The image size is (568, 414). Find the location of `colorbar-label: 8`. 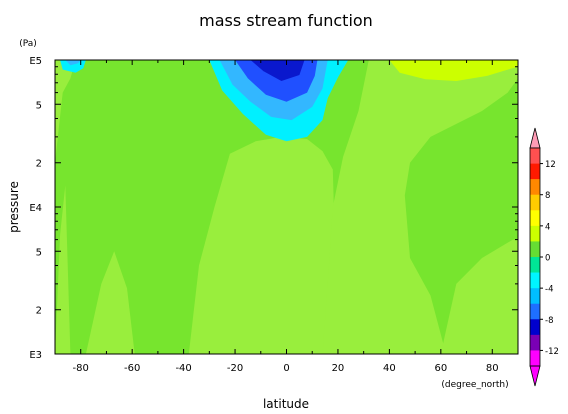

colorbar-label: 8 is located at coordinates (547, 196).